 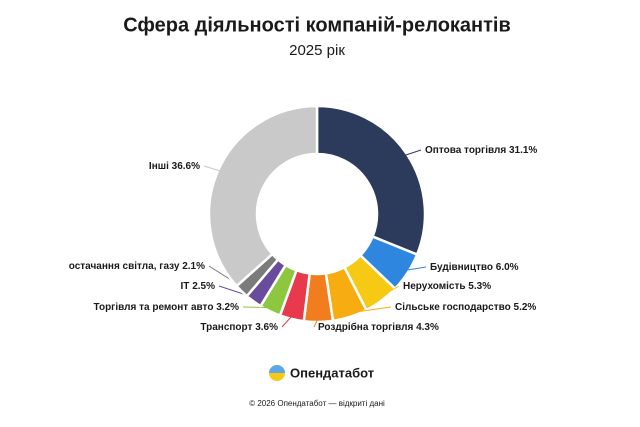 I want to click on label-value: 31.1%, so click(x=523, y=150).